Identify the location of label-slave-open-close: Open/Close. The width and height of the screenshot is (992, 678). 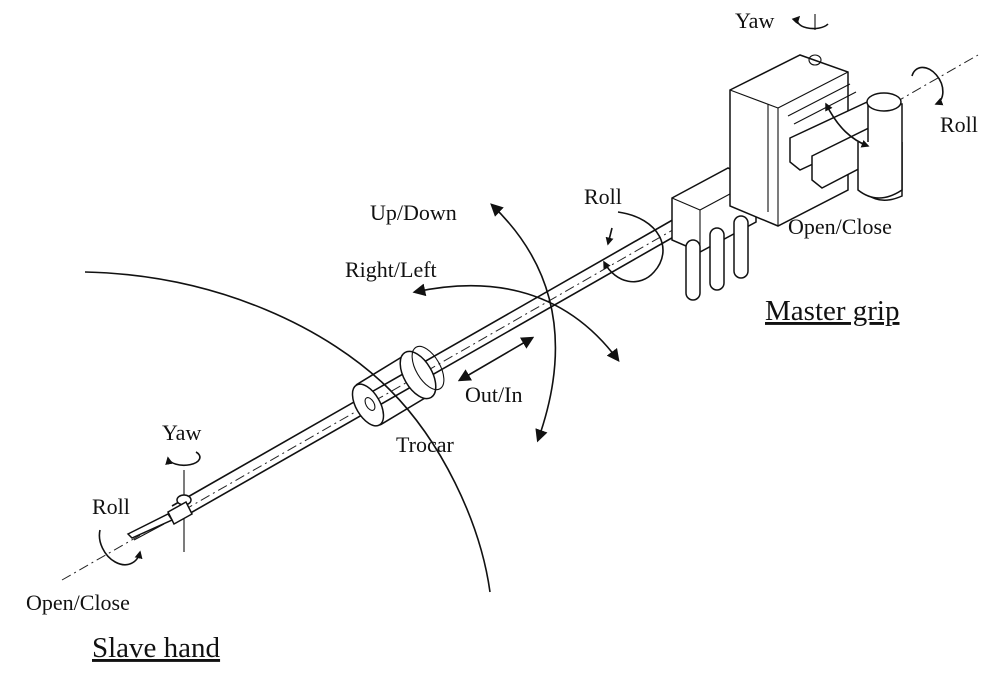
(78, 602).